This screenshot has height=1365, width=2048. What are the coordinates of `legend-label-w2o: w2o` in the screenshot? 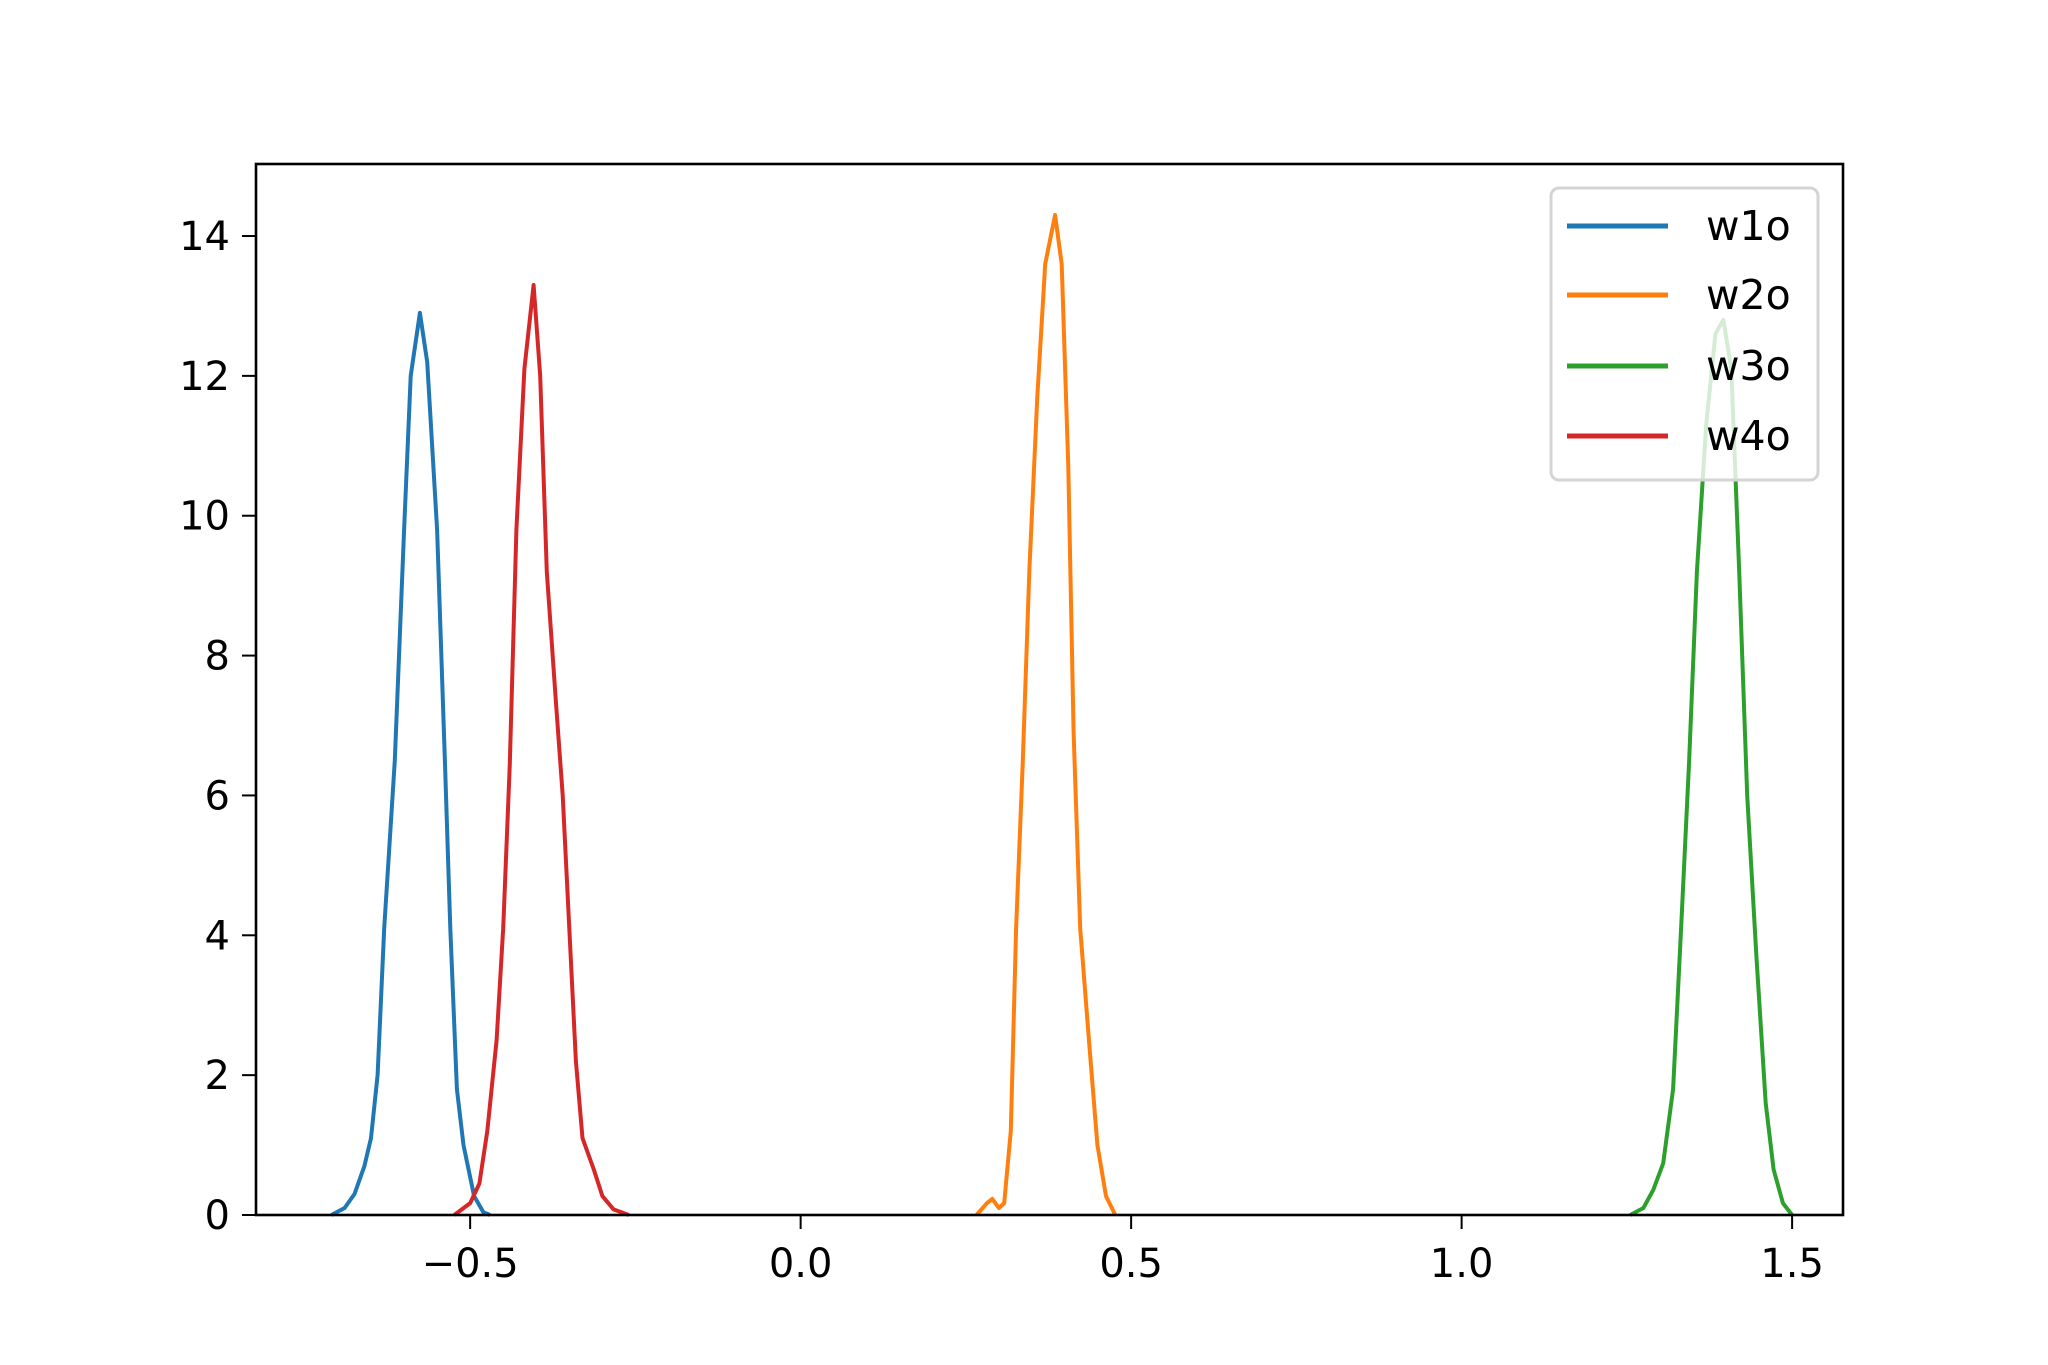 It's located at (1748, 295).